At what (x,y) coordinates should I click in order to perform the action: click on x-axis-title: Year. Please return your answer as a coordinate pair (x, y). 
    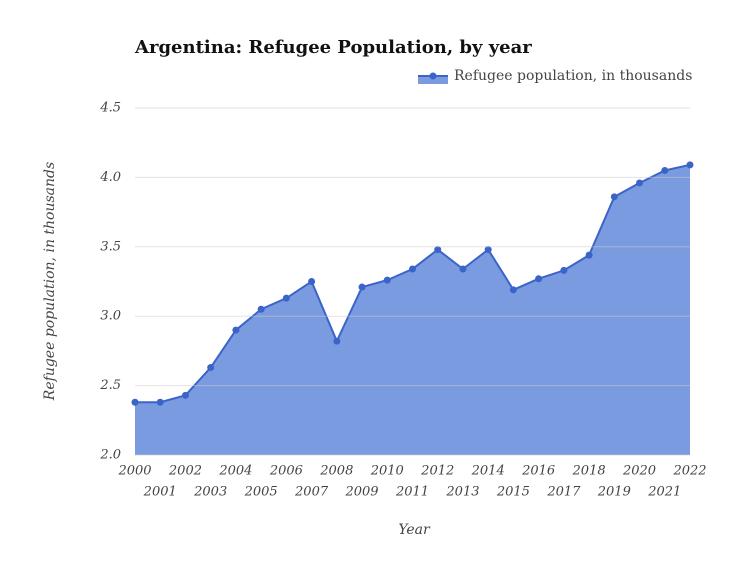
    Looking at the image, I should click on (414, 530).